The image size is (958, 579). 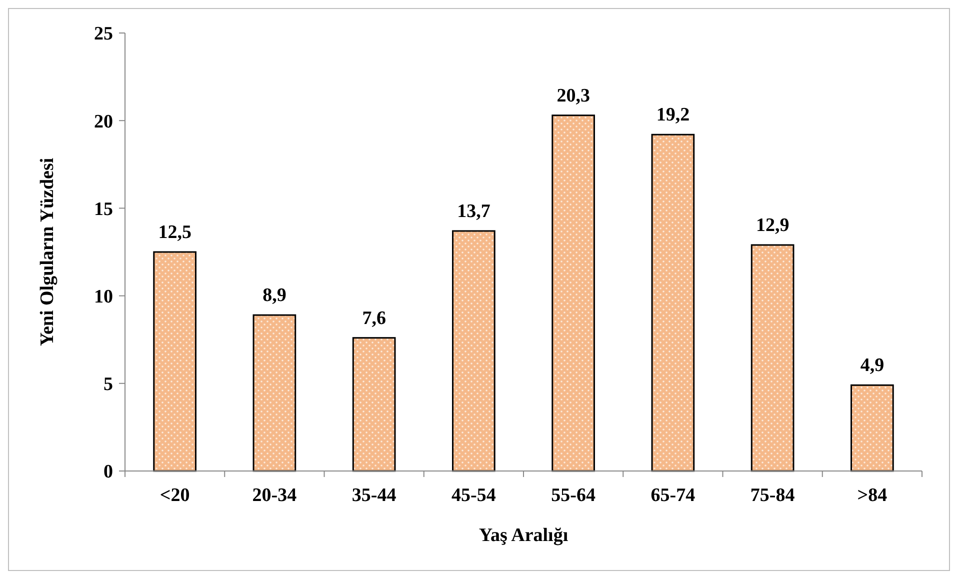 What do you see at coordinates (103, 209) in the screenshot?
I see `y-tick-label: 15` at bounding box center [103, 209].